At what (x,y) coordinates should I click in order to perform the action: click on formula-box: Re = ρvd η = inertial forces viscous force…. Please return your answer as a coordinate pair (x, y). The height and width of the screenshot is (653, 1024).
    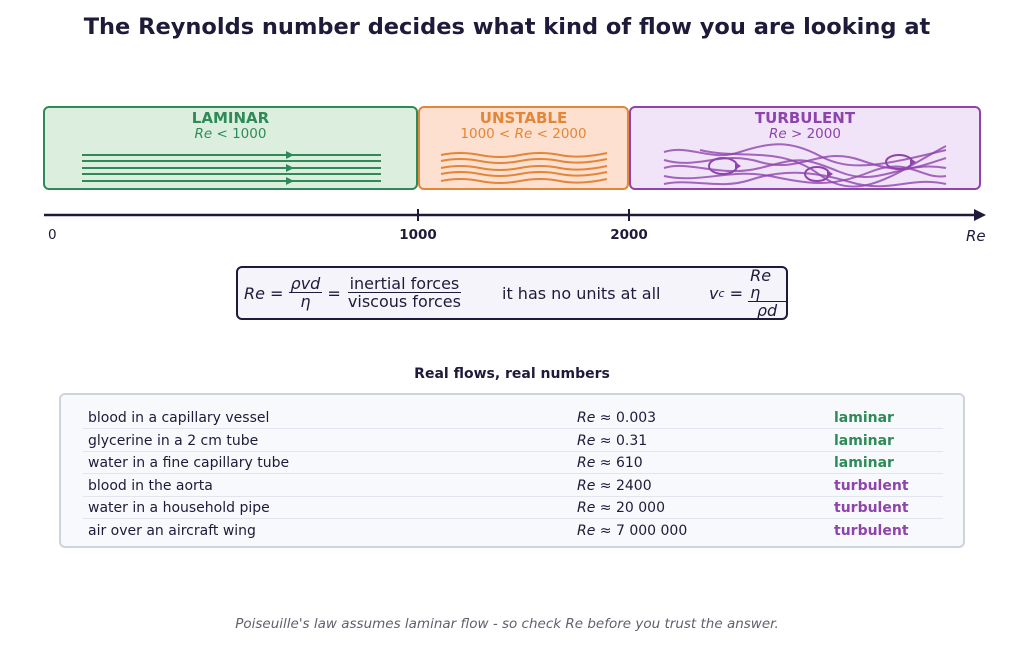
    Looking at the image, I should click on (512, 293).